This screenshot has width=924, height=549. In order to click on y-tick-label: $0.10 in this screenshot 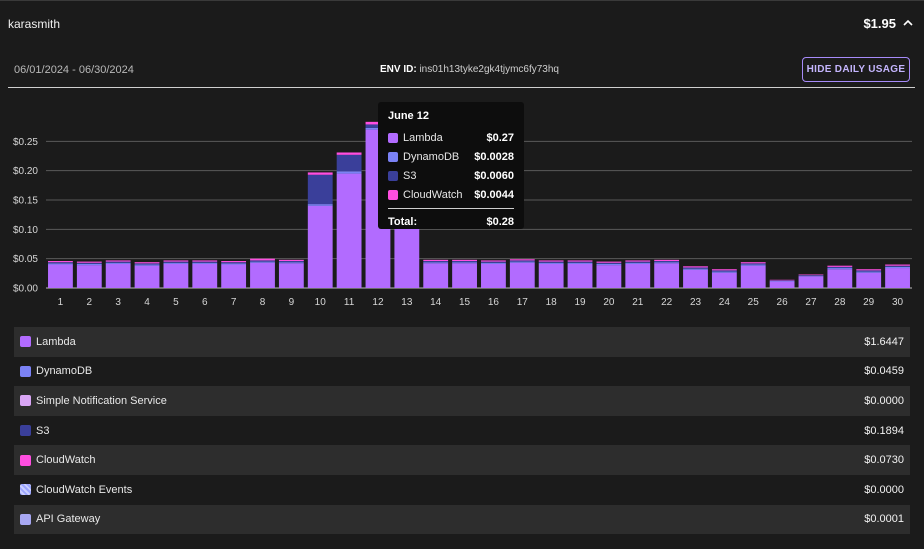, I will do `click(25, 230)`.